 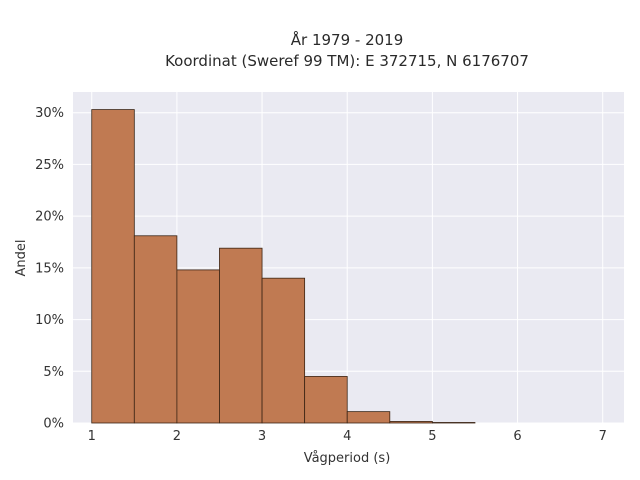 What do you see at coordinates (603, 436) in the screenshot?
I see `x-tick-label: 7` at bounding box center [603, 436].